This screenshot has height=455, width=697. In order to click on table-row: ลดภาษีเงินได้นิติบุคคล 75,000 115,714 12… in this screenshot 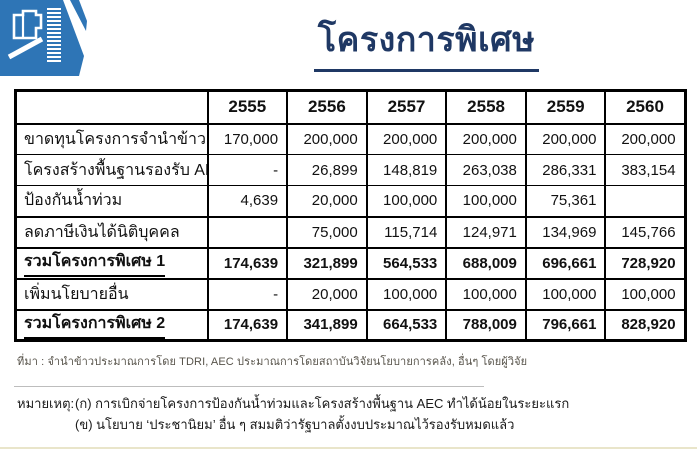, I will do `click(350, 231)`.